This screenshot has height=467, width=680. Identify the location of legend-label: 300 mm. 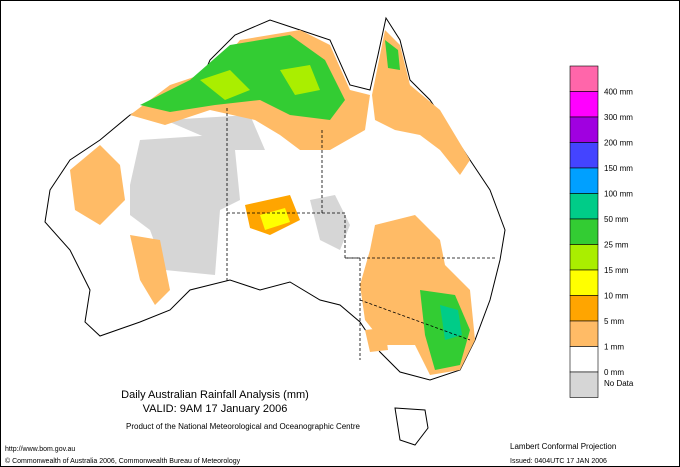
(618, 117).